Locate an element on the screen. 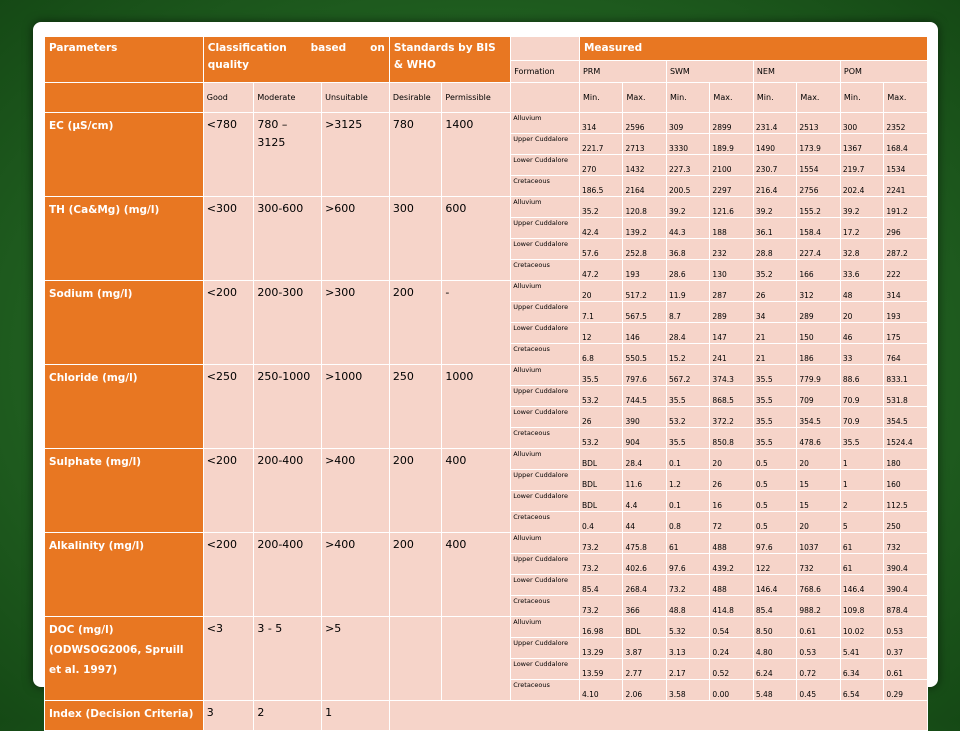 Image resolution: width=960 pixels, height=731 pixels. measured-value: 550.5 is located at coordinates (644, 354).